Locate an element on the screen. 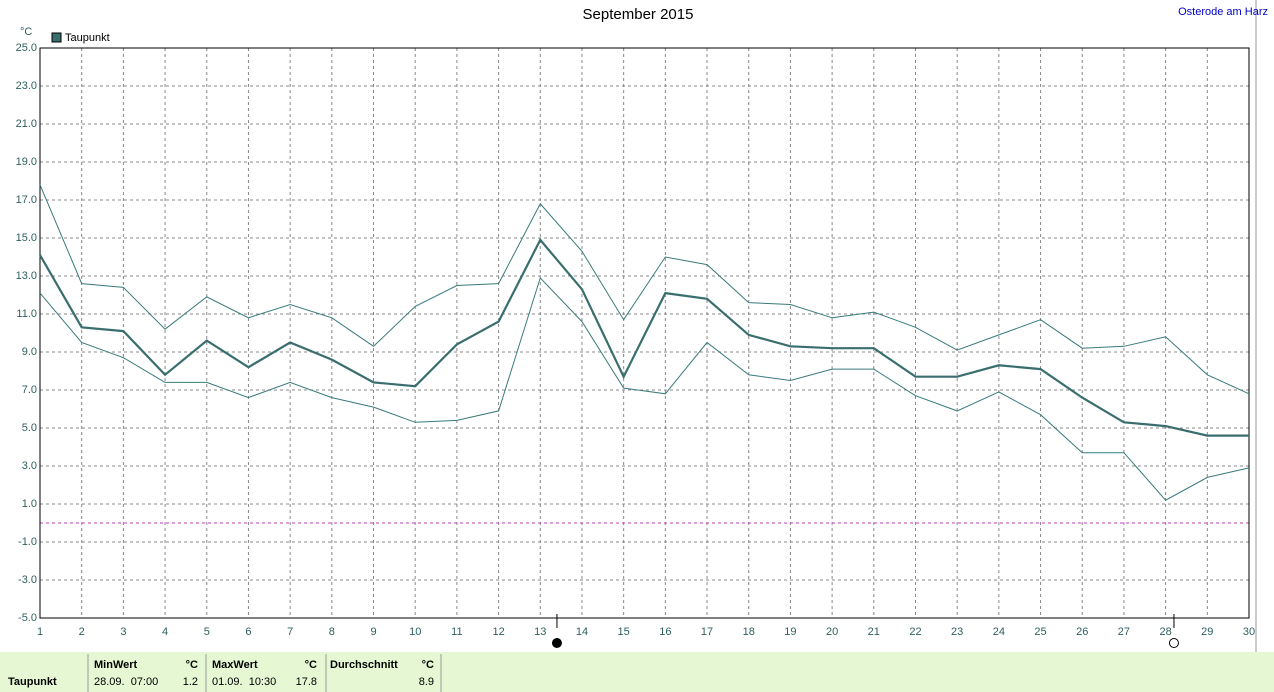  legend-swatch is located at coordinates (56, 37).